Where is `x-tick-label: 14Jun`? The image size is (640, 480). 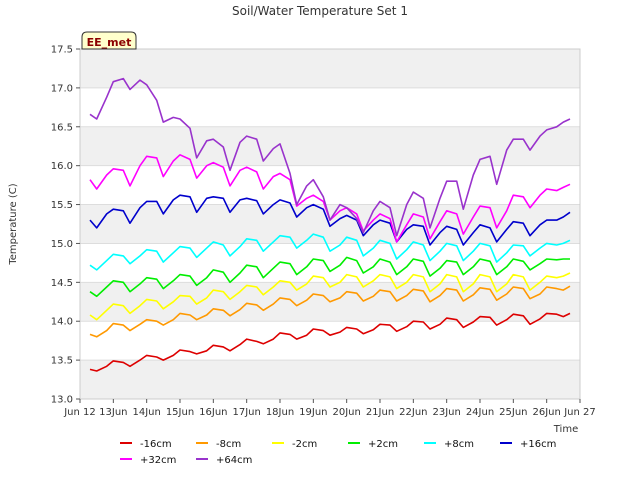
x-tick-label: 14Jun is located at coordinates (146, 412).